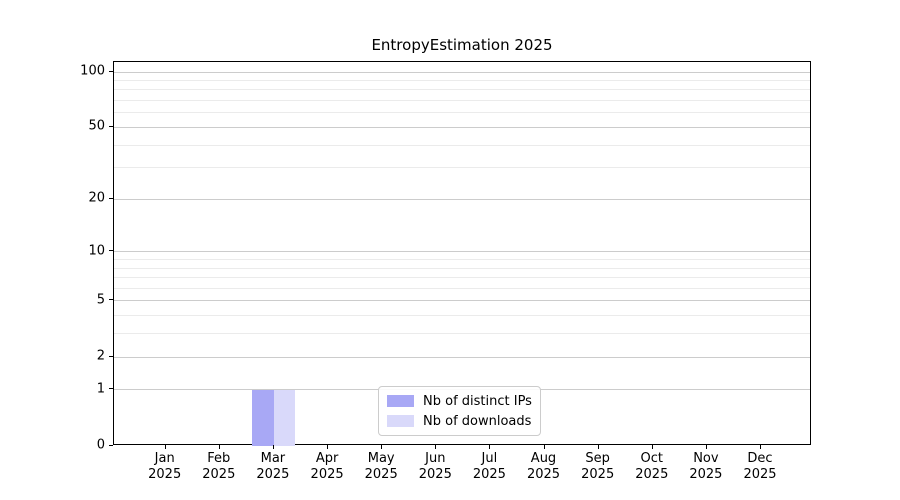 Image resolution: width=900 pixels, height=500 pixels. I want to click on x-tick-month: Sep, so click(597, 458).